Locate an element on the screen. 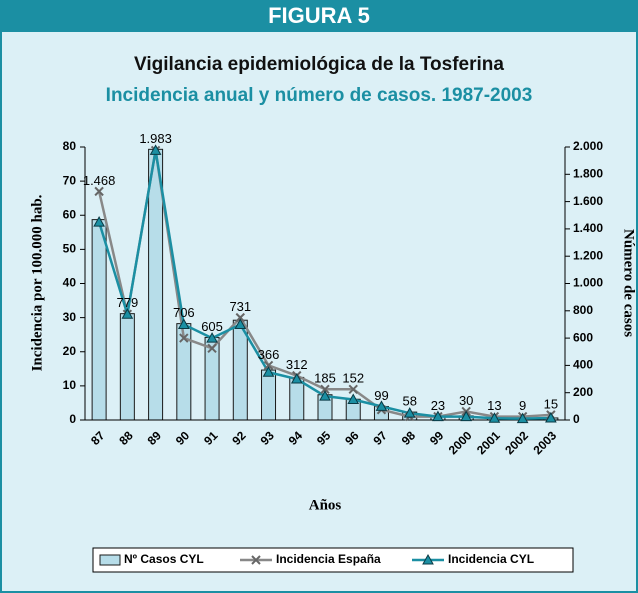 The height and width of the screenshot is (593, 638). y2-tick-label: 200 is located at coordinates (583, 392).